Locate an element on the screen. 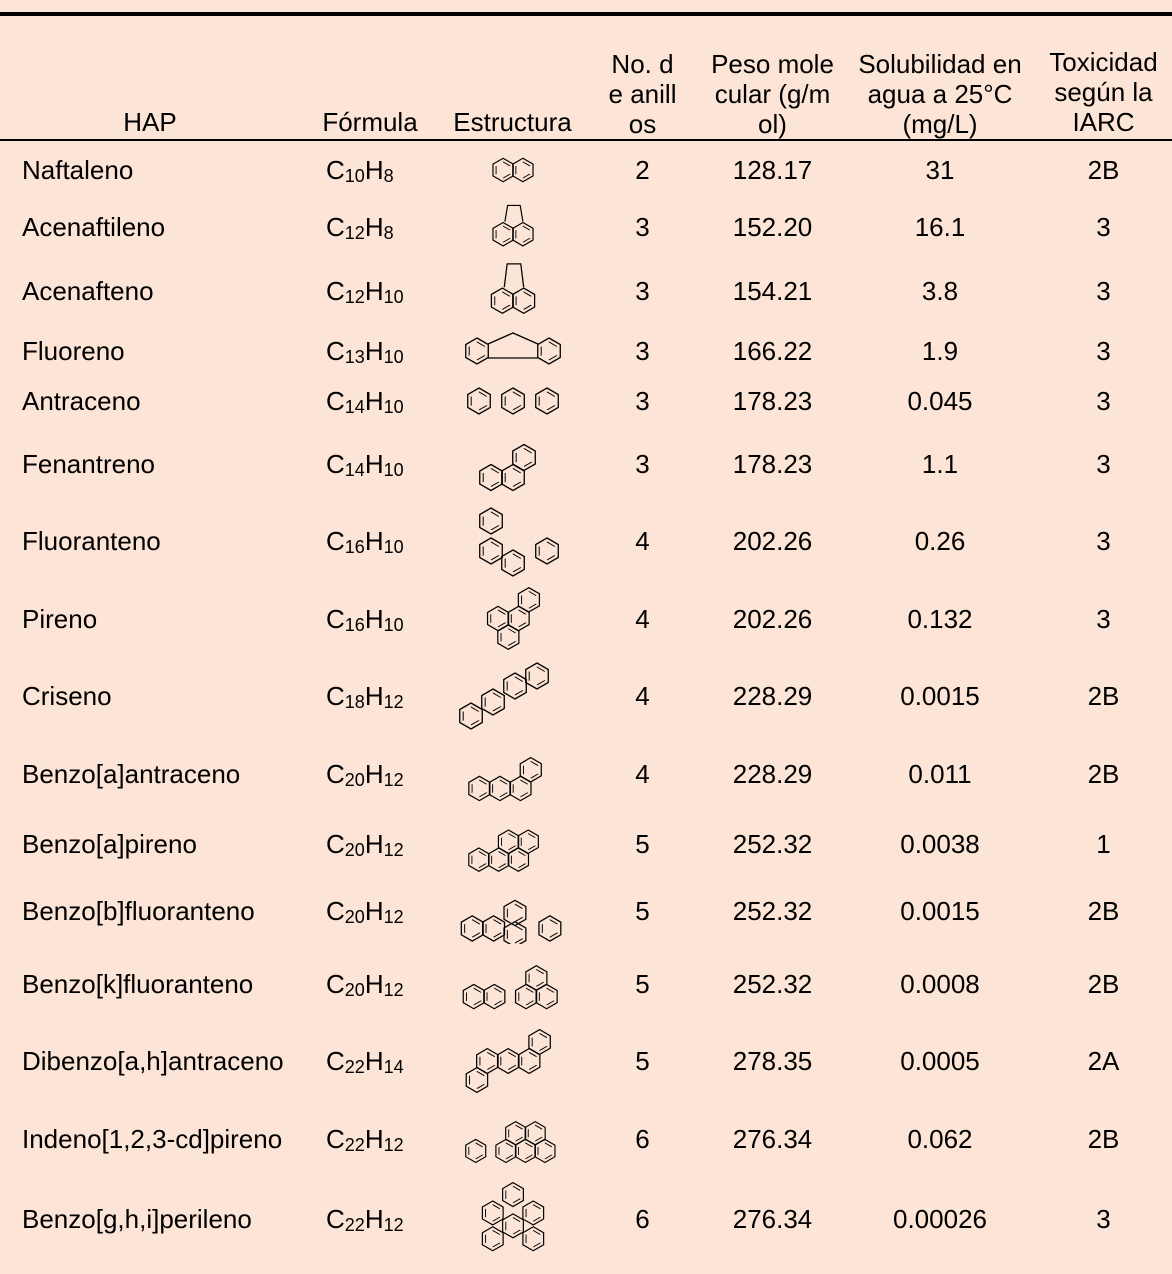 Image resolution: width=1172 pixels, height=1274 pixels. compound-name: Benzo[a]antraceno is located at coordinates (131, 773).